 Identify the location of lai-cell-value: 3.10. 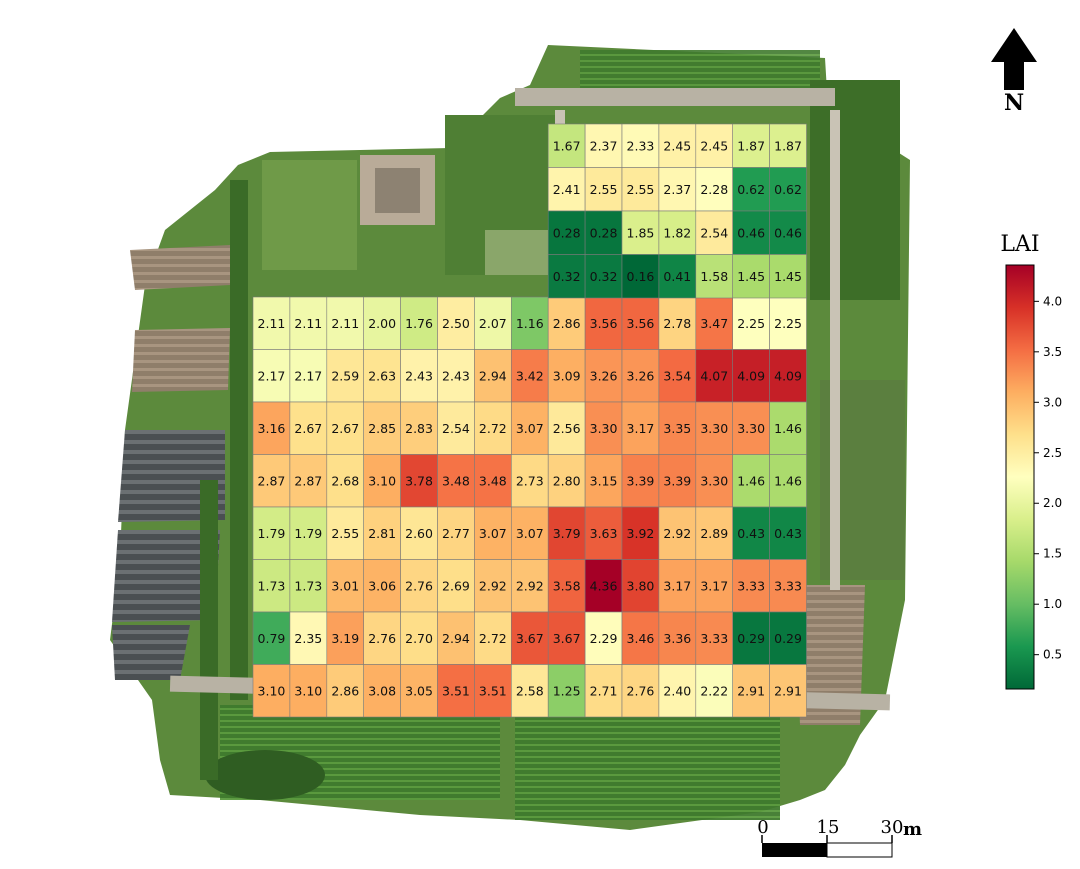
(272, 690).